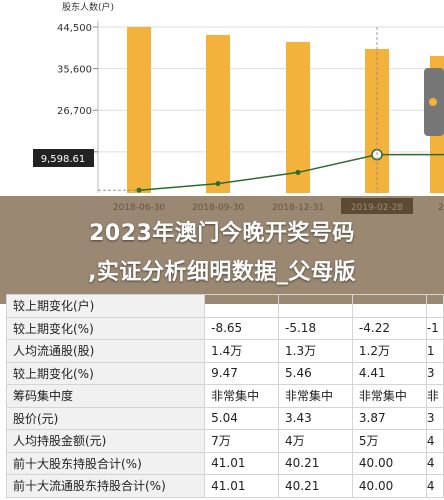 This screenshot has height=500, width=444. Describe the element at coordinates (389, 418) in the screenshot. I see `table-cell: 3.87` at that location.